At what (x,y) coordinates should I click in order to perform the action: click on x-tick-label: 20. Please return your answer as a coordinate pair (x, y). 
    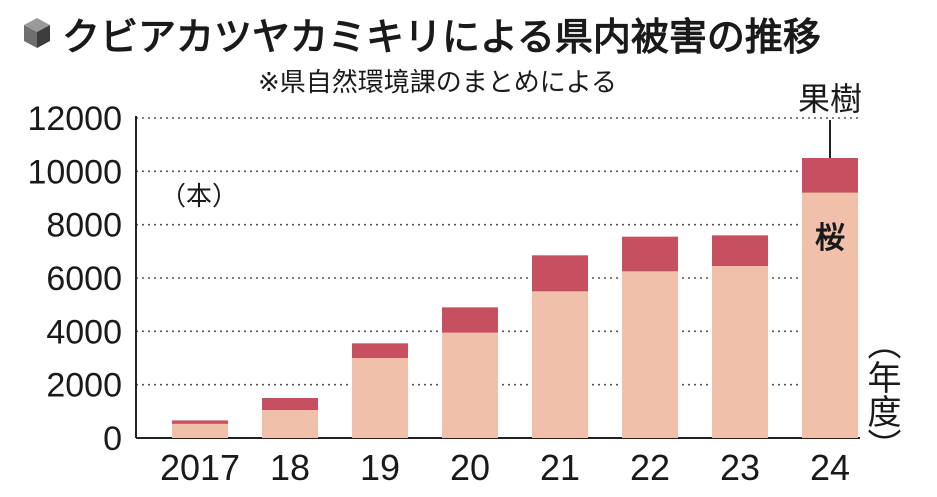
    Looking at the image, I should click on (470, 467).